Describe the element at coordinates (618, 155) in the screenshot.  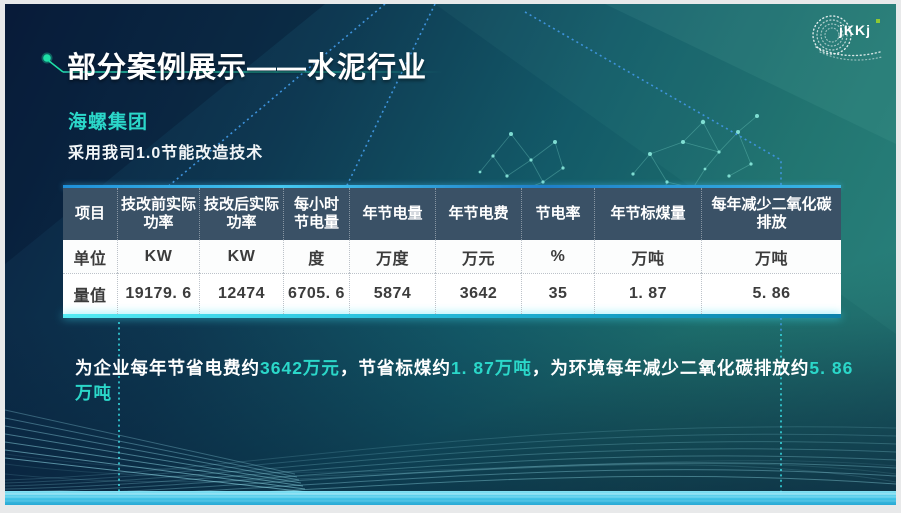
I see `constellation-pattern` at that location.